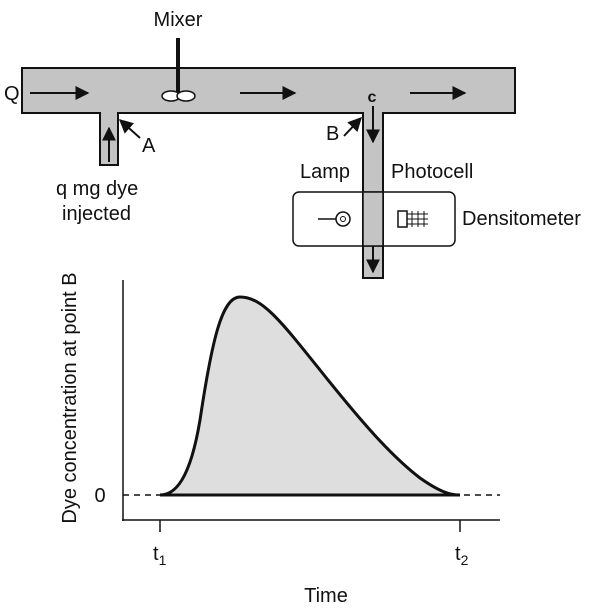  Describe the element at coordinates (156, 554) in the screenshot. I see `t1-base: t` at that location.